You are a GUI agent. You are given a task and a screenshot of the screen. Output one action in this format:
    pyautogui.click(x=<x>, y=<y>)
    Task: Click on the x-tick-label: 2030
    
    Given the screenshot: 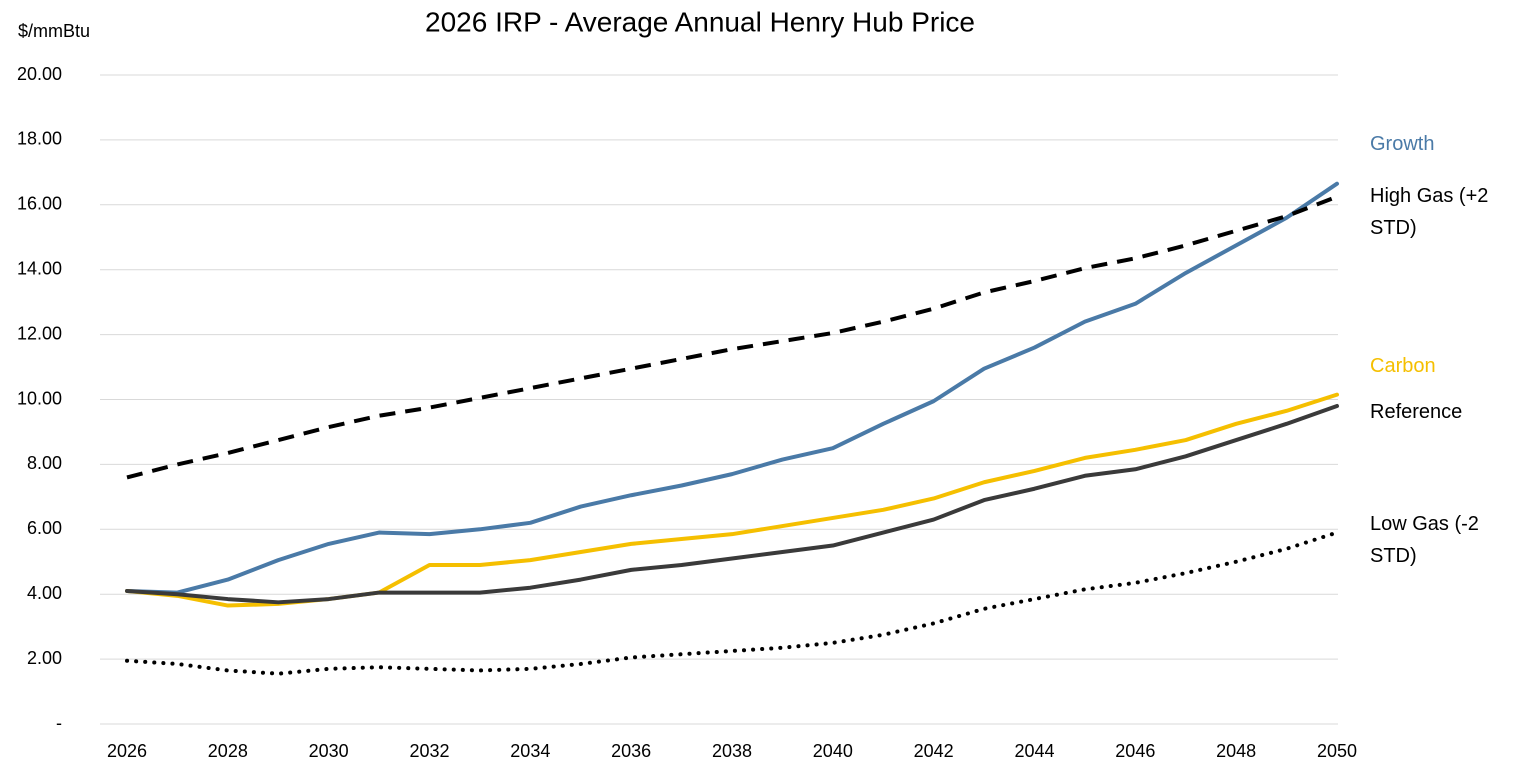 What is the action you would take?
    pyautogui.click(x=329, y=751)
    